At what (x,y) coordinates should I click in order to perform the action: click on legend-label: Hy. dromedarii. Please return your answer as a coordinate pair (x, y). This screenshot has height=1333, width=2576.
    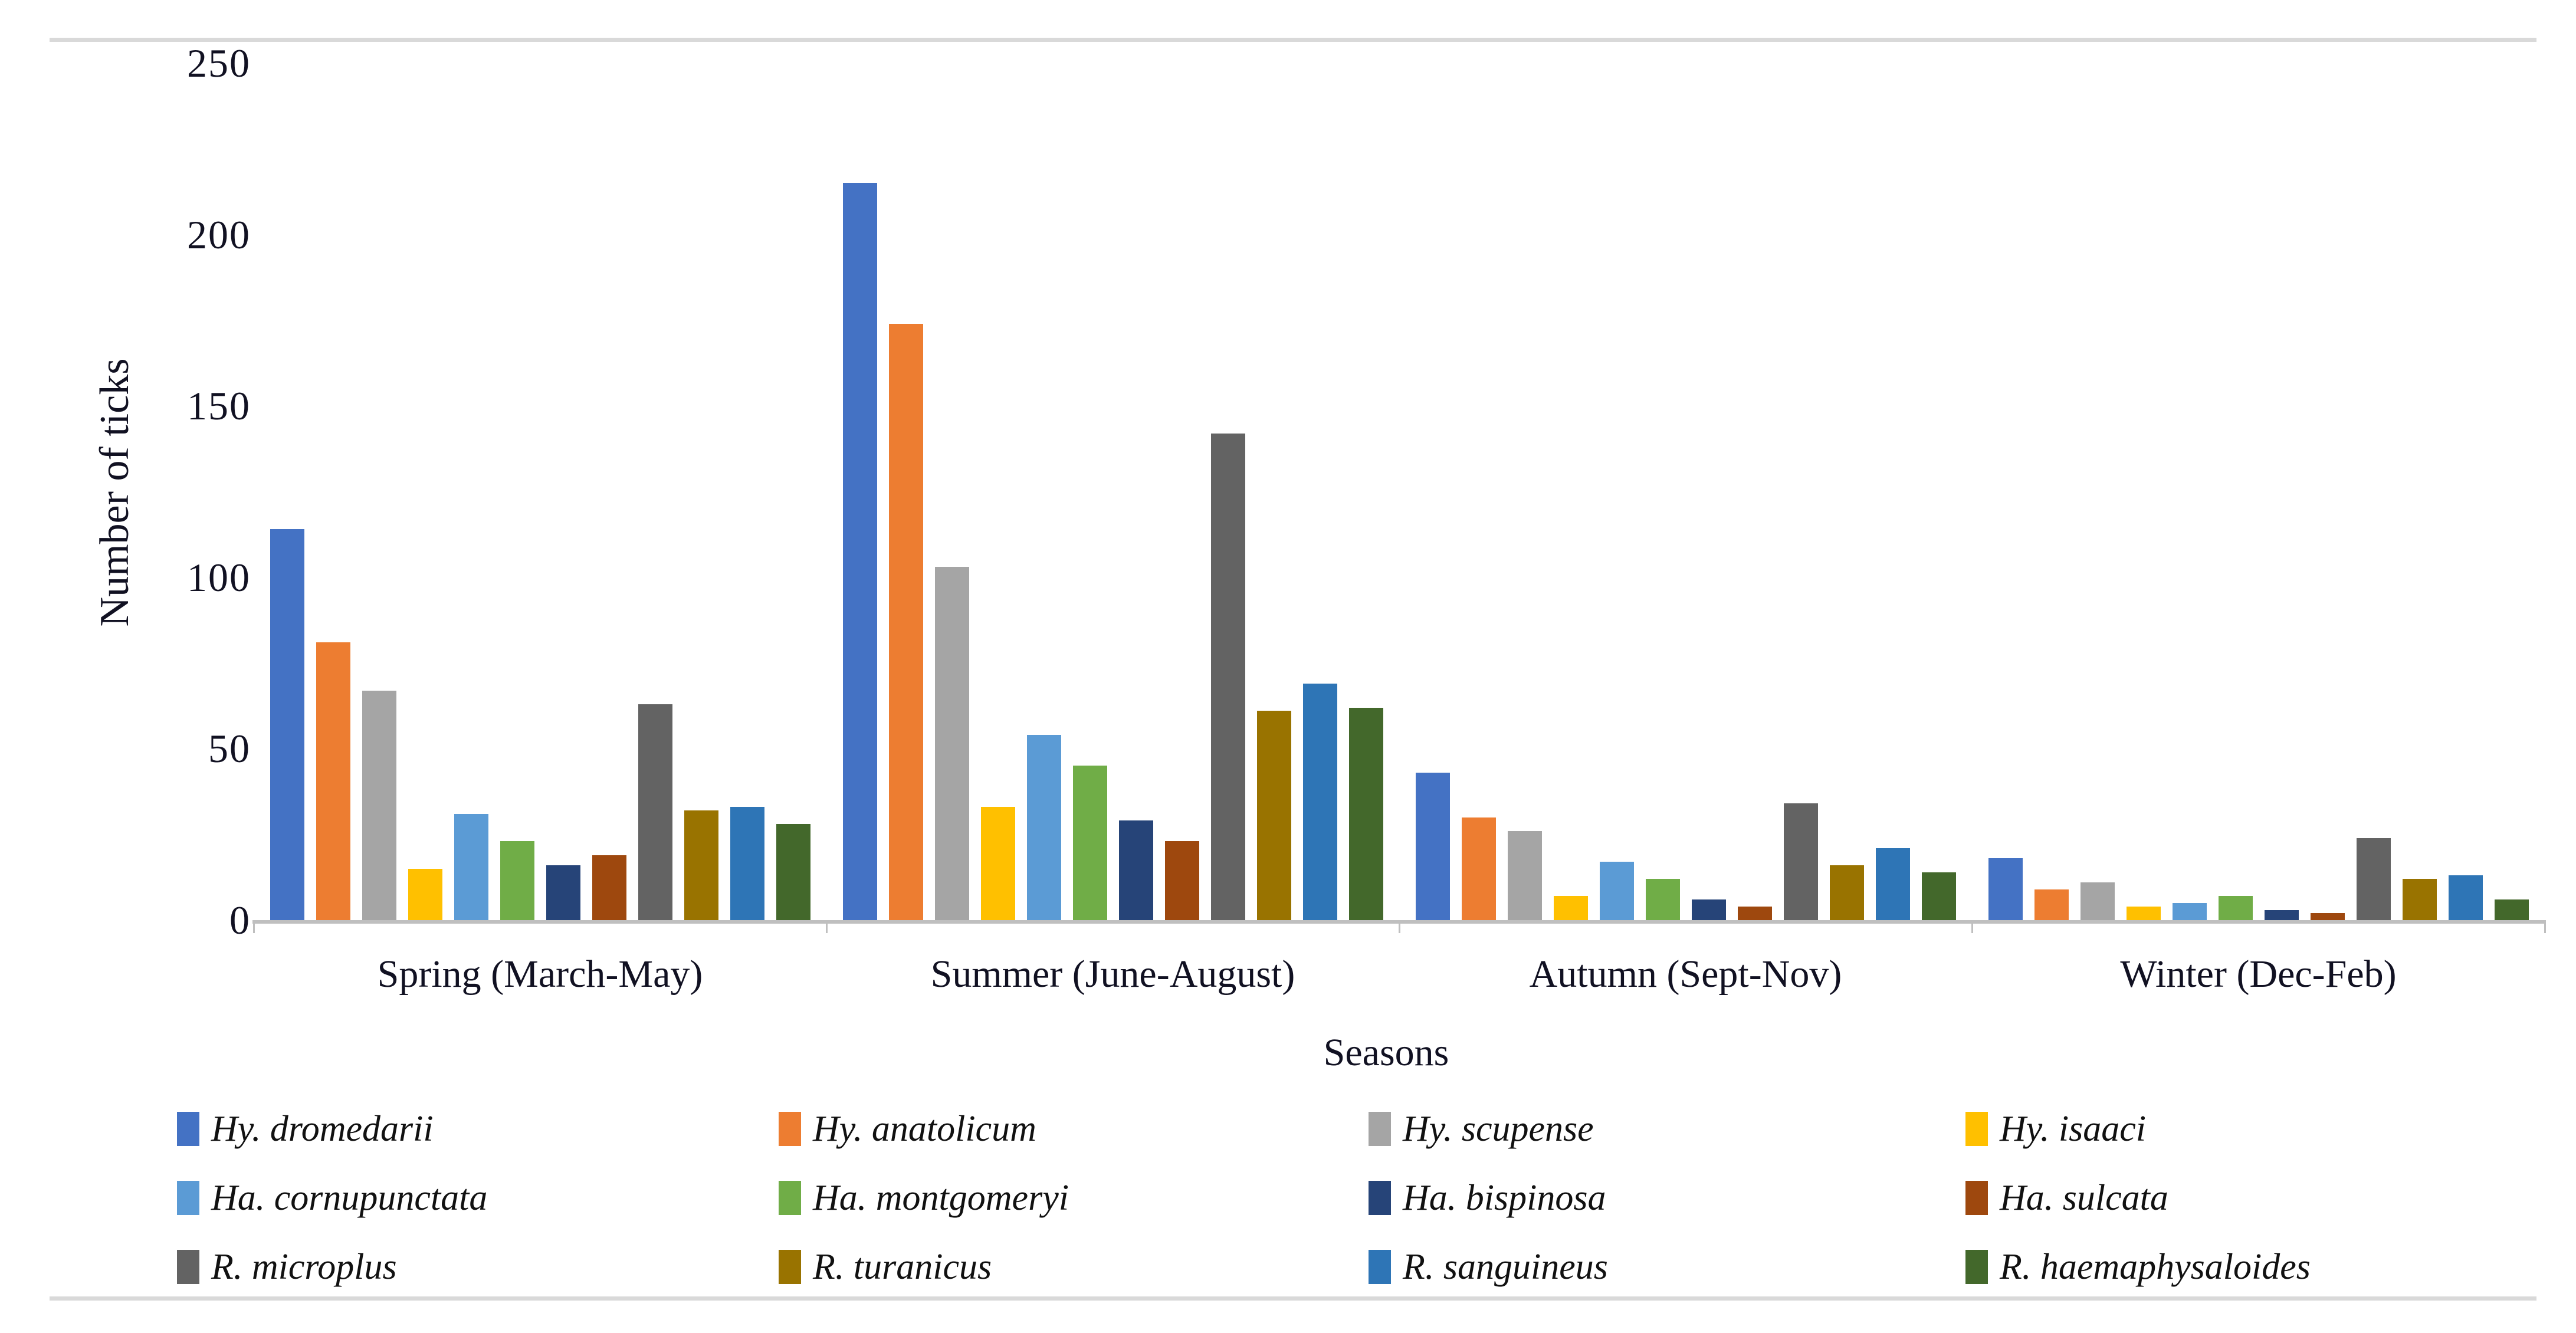
    Looking at the image, I should click on (322, 1128).